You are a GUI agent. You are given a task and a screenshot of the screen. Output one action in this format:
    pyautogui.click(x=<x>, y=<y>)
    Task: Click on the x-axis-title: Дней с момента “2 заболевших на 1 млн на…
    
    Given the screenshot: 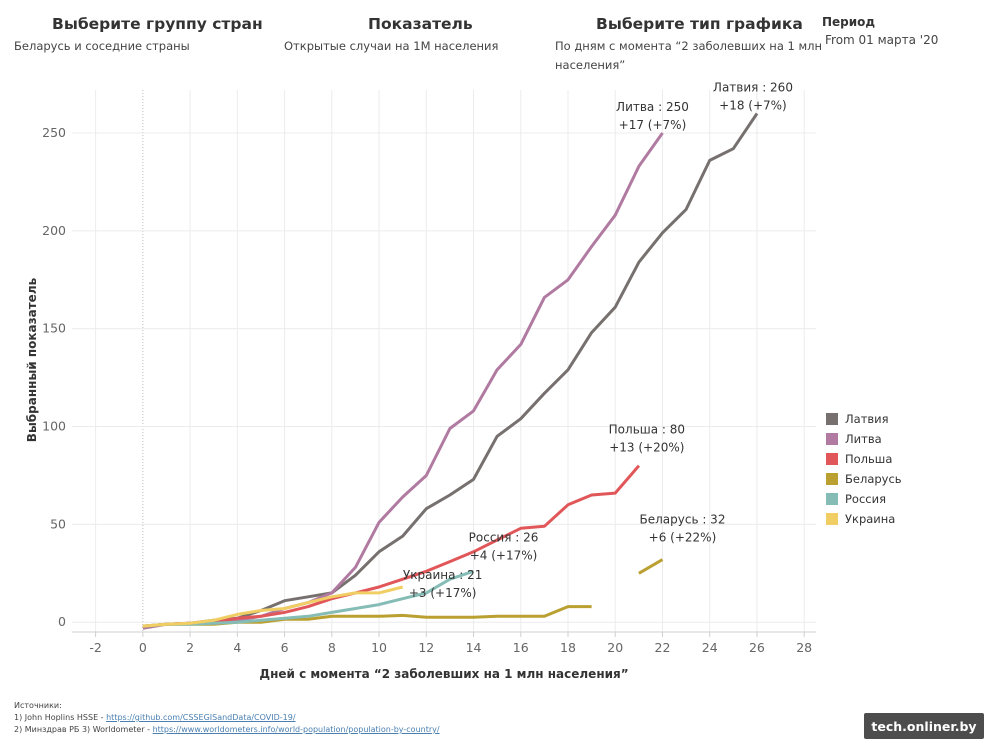 What is the action you would take?
    pyautogui.click(x=443, y=674)
    